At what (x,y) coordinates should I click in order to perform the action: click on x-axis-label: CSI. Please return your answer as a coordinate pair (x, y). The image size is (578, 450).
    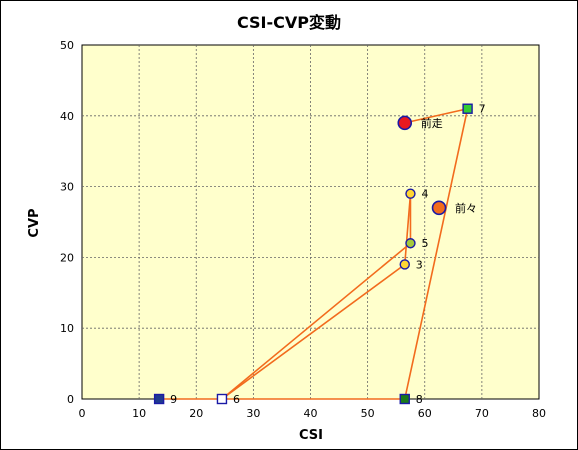
    Looking at the image, I should click on (311, 435).